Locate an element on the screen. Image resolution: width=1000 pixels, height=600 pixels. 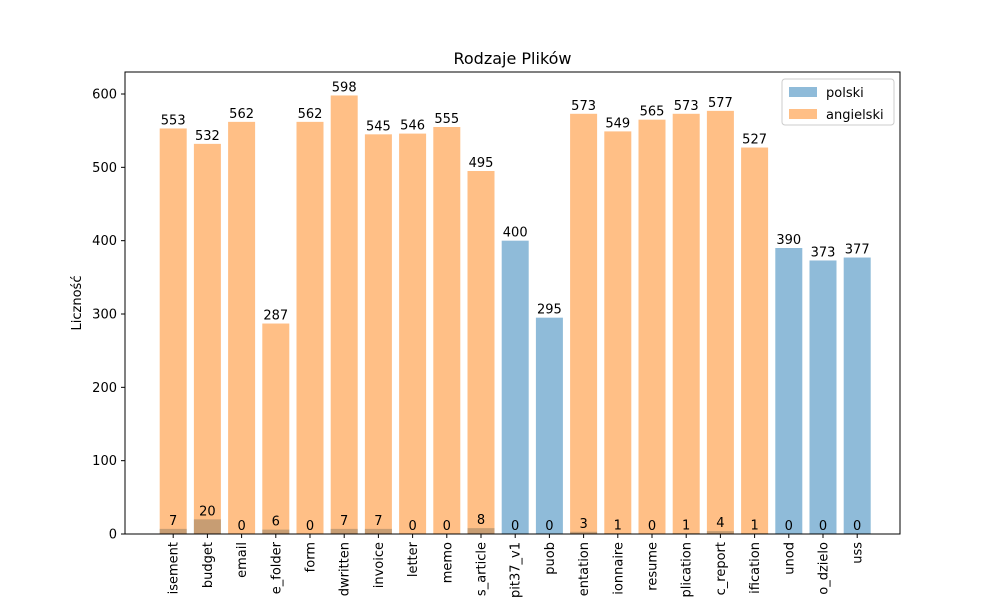
data-label-angielski-letter: 546 is located at coordinates (412, 126).